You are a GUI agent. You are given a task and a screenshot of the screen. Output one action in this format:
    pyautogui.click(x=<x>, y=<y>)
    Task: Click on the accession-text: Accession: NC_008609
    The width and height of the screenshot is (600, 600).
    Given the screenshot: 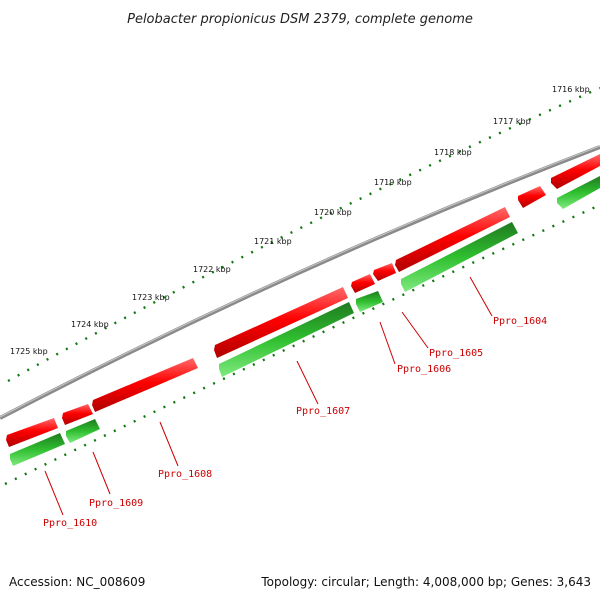 What is the action you would take?
    pyautogui.click(x=77, y=582)
    